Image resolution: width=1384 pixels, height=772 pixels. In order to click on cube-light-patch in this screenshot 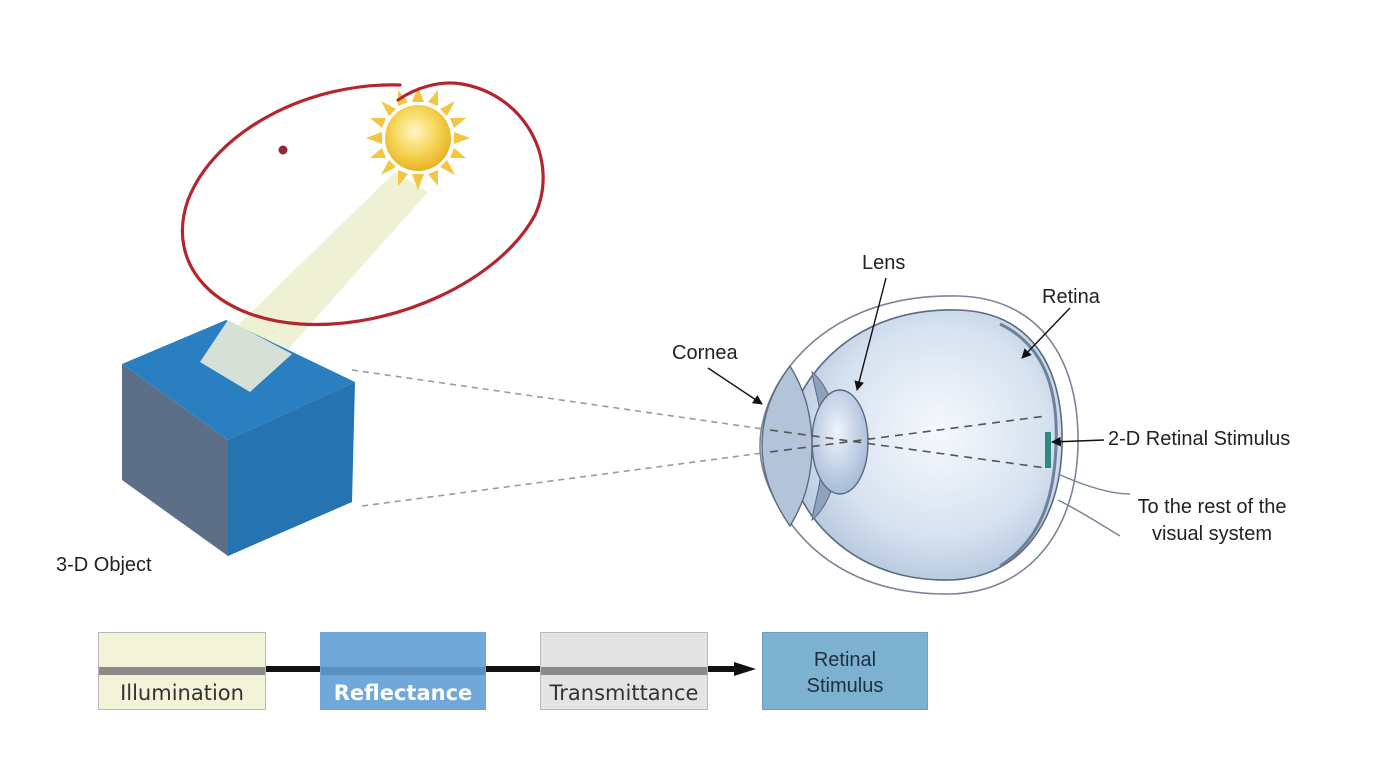, I will do `click(246, 356)`.